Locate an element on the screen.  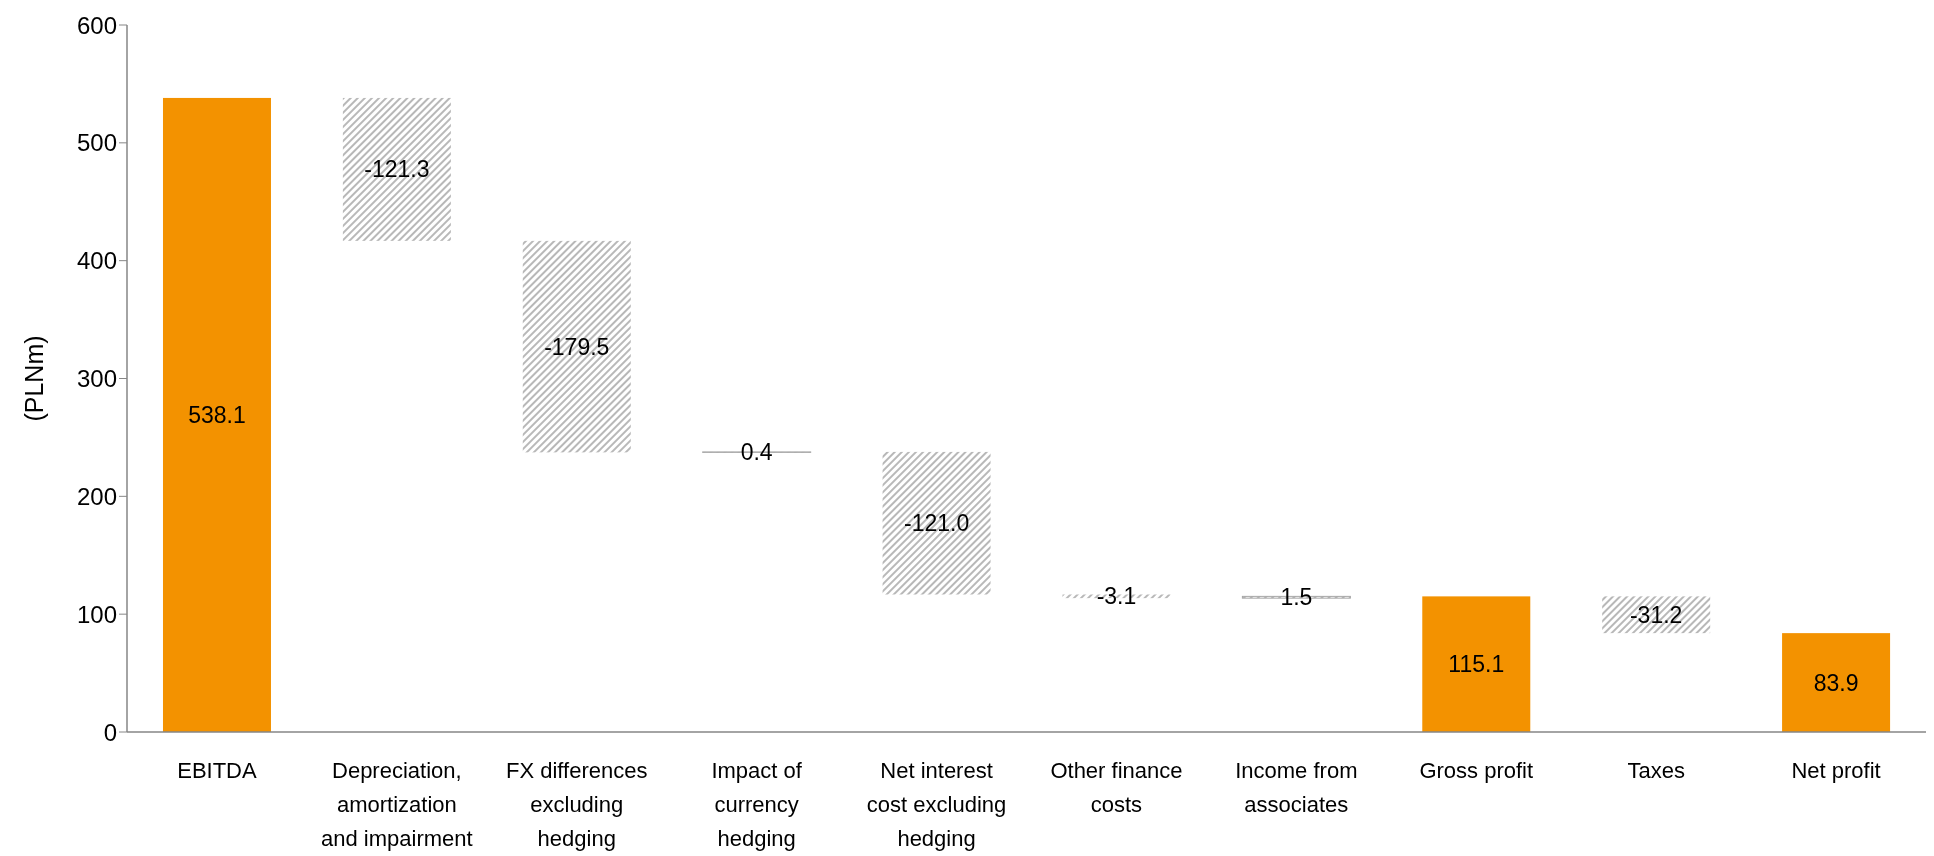
data-label: -121.0 is located at coordinates (936, 523).